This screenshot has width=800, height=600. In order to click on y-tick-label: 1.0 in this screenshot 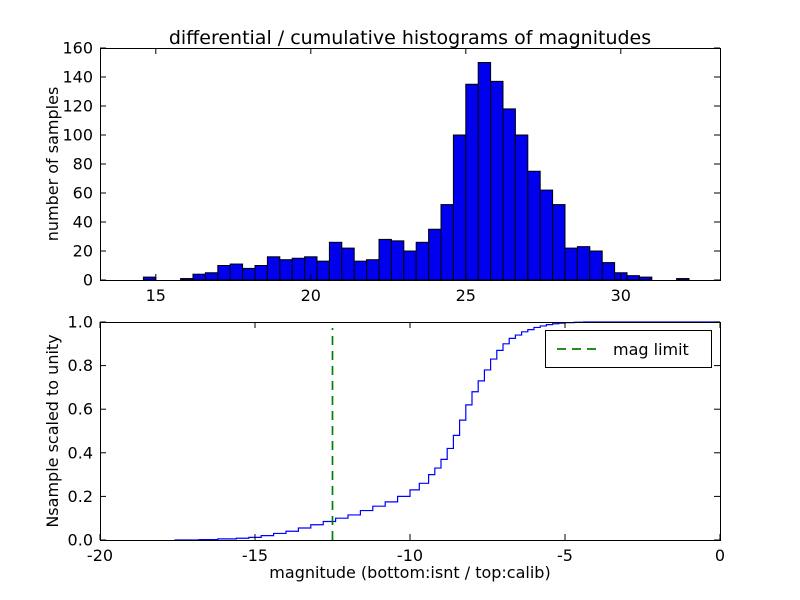, I will do `click(80, 322)`.